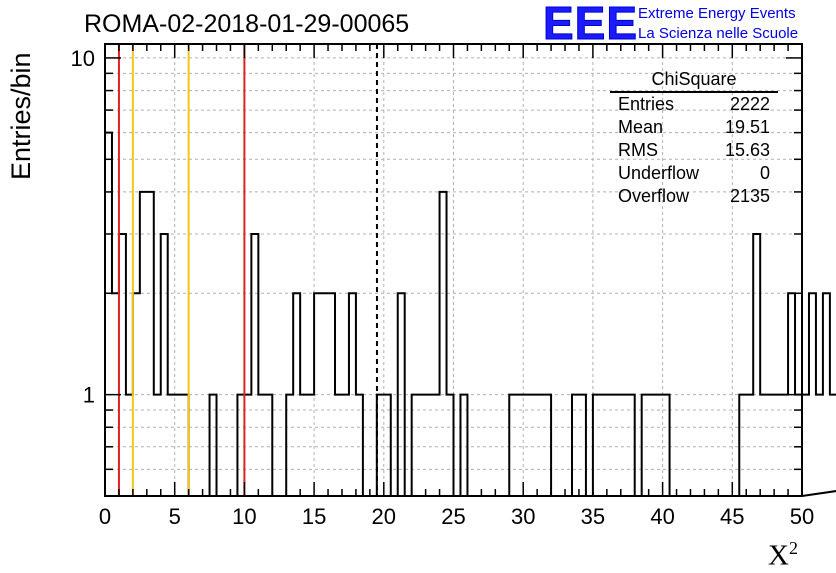 This screenshot has width=836, height=573. I want to click on stats-value: 19.51, so click(747, 127).